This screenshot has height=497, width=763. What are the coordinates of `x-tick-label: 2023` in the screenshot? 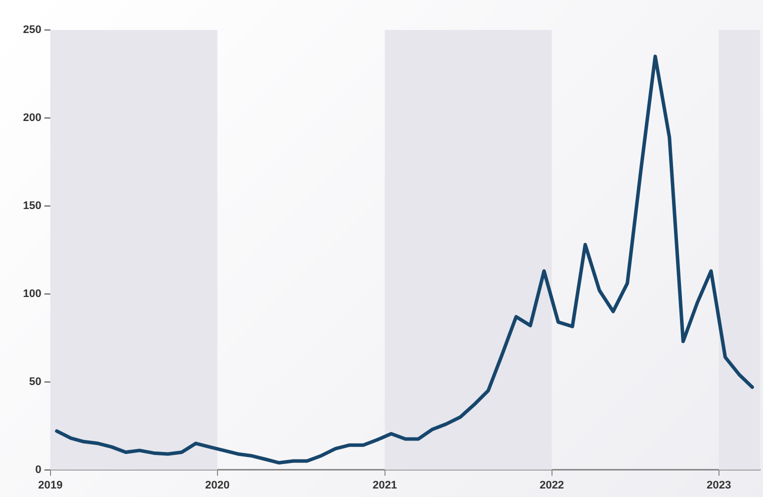 It's located at (719, 485).